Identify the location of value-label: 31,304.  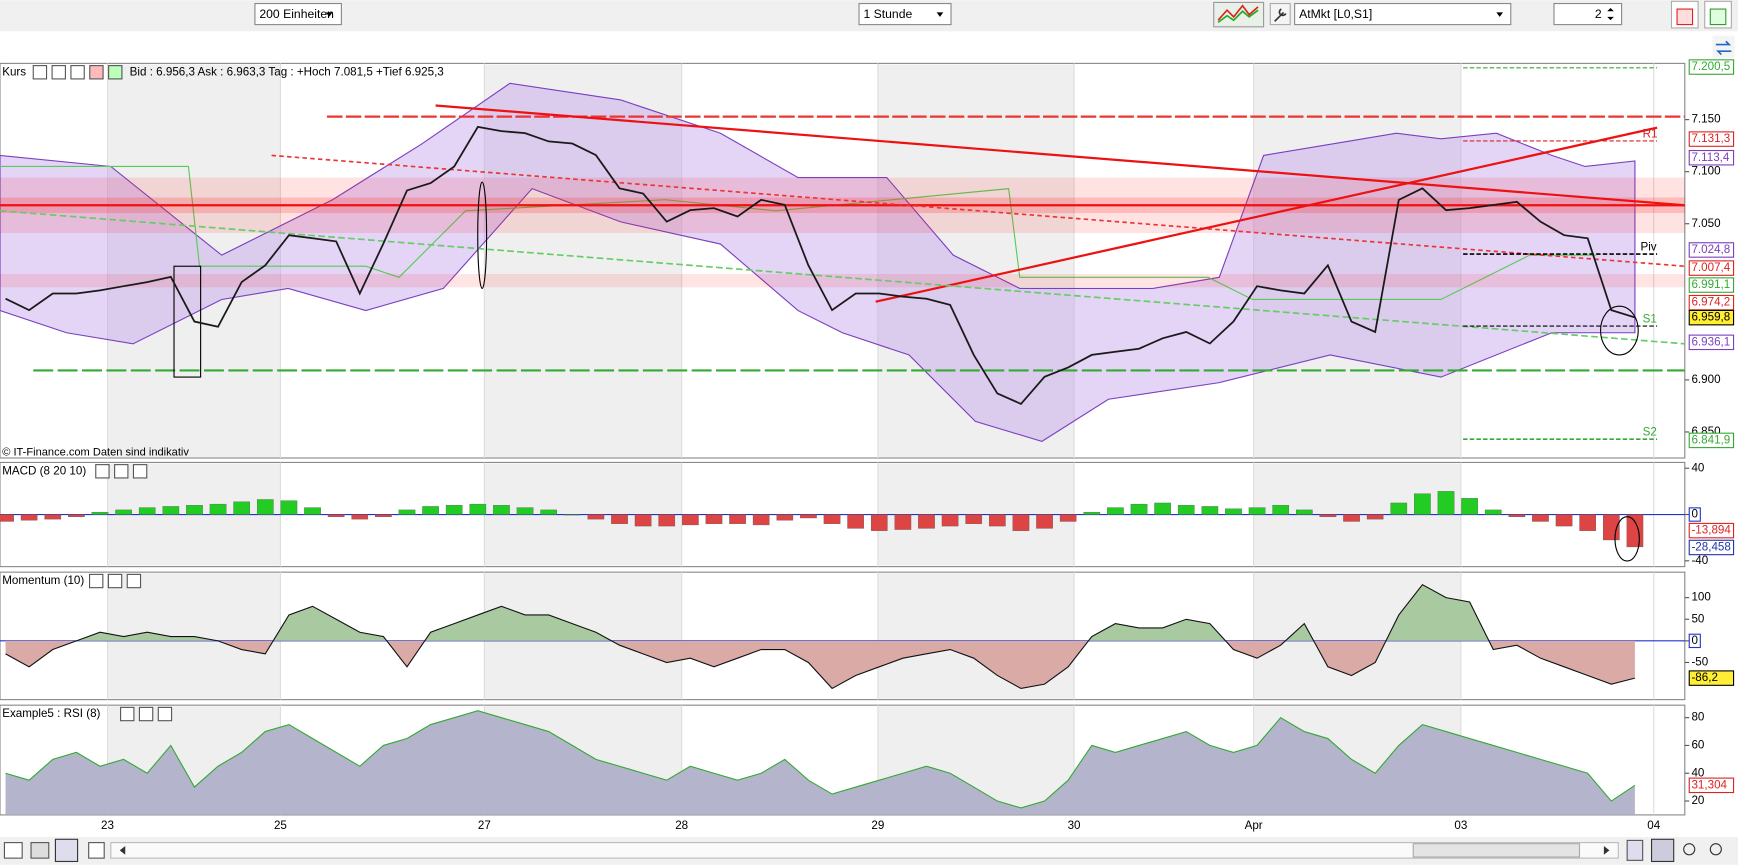
(1709, 784).